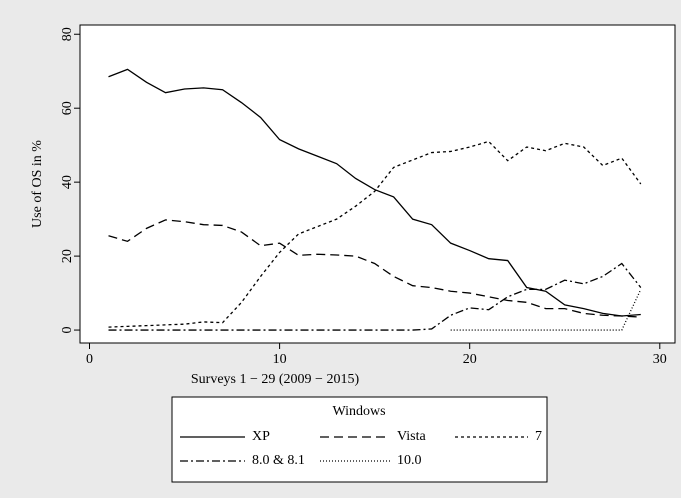  What do you see at coordinates (411, 436) in the screenshot?
I see `legend-label: Vista` at bounding box center [411, 436].